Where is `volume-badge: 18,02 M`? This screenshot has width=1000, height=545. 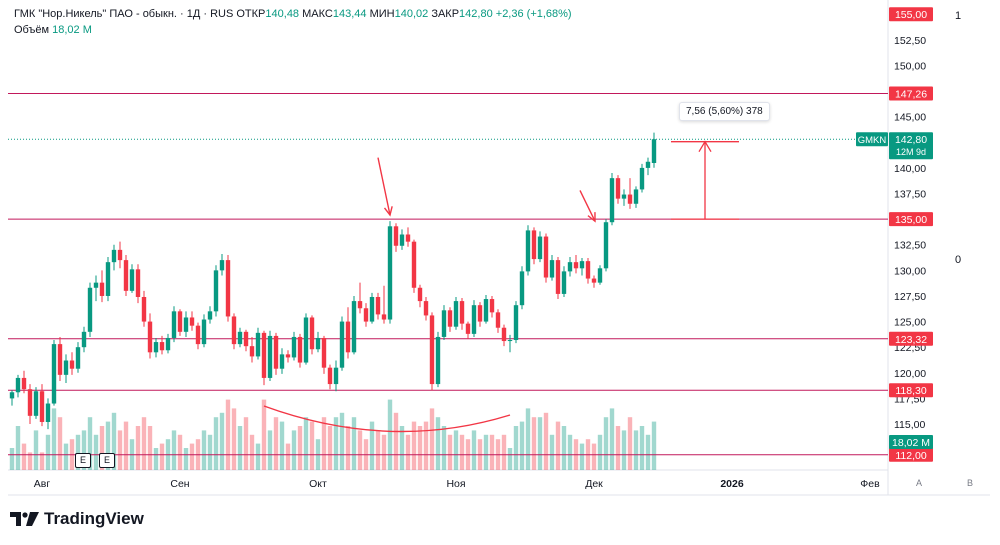
volume-badge: 18,02 M is located at coordinates (911, 443).